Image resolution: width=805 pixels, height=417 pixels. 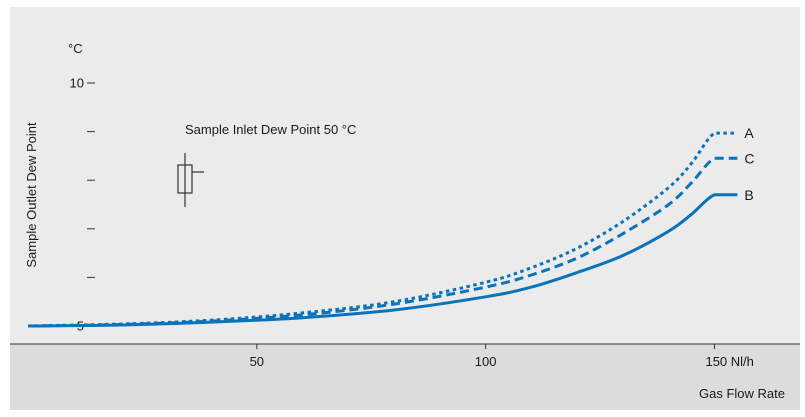 What do you see at coordinates (748, 195) in the screenshot?
I see `series-label-b: B` at bounding box center [748, 195].